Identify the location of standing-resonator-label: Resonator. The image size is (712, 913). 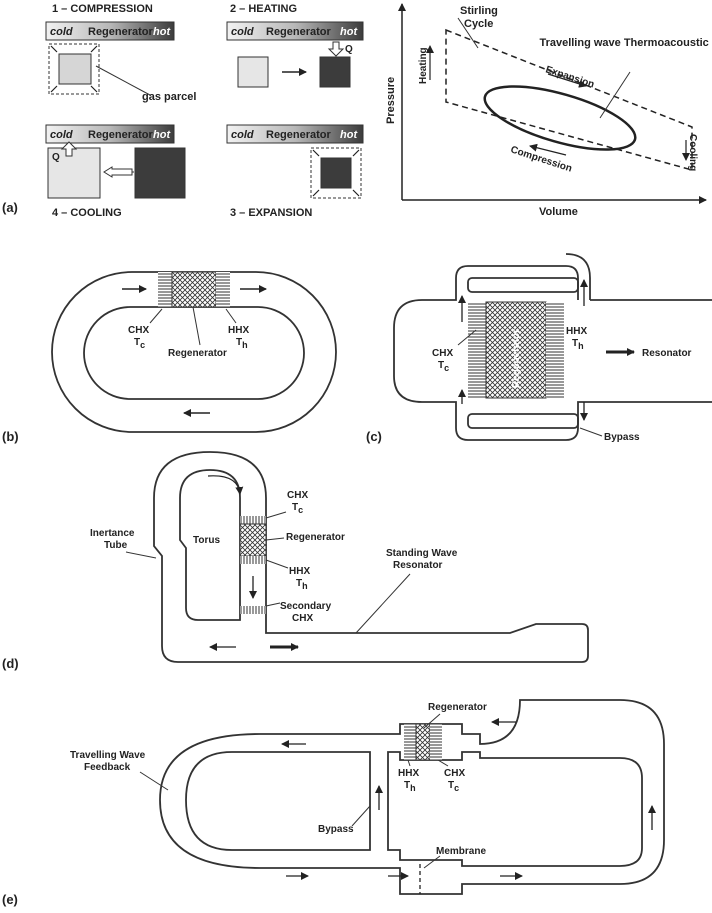
(418, 565).